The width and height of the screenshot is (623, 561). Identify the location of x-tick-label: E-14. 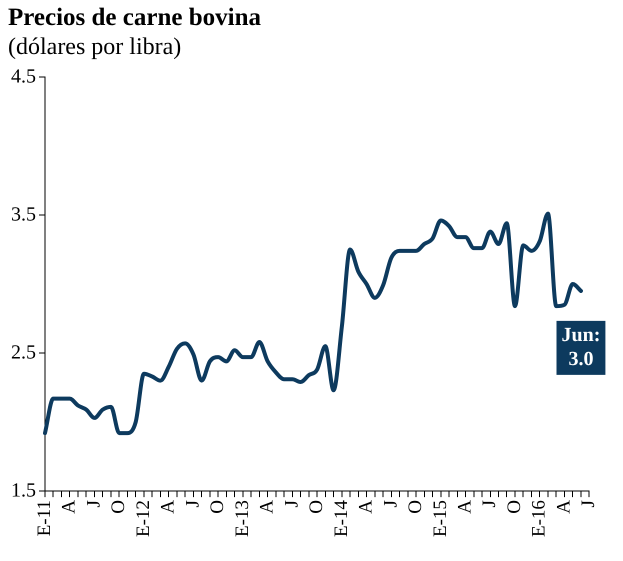
(341, 519).